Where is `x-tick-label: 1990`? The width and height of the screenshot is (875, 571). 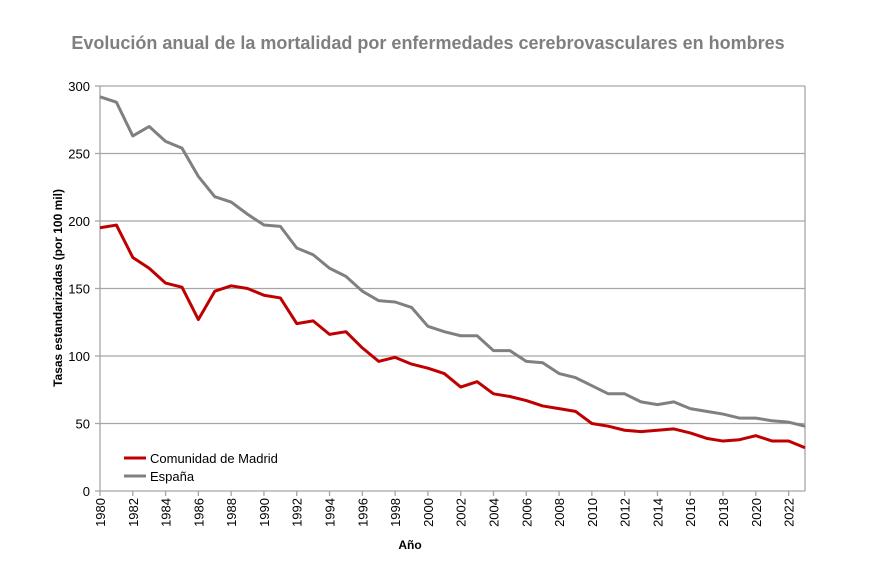
x-tick-label: 1990 is located at coordinates (264, 512).